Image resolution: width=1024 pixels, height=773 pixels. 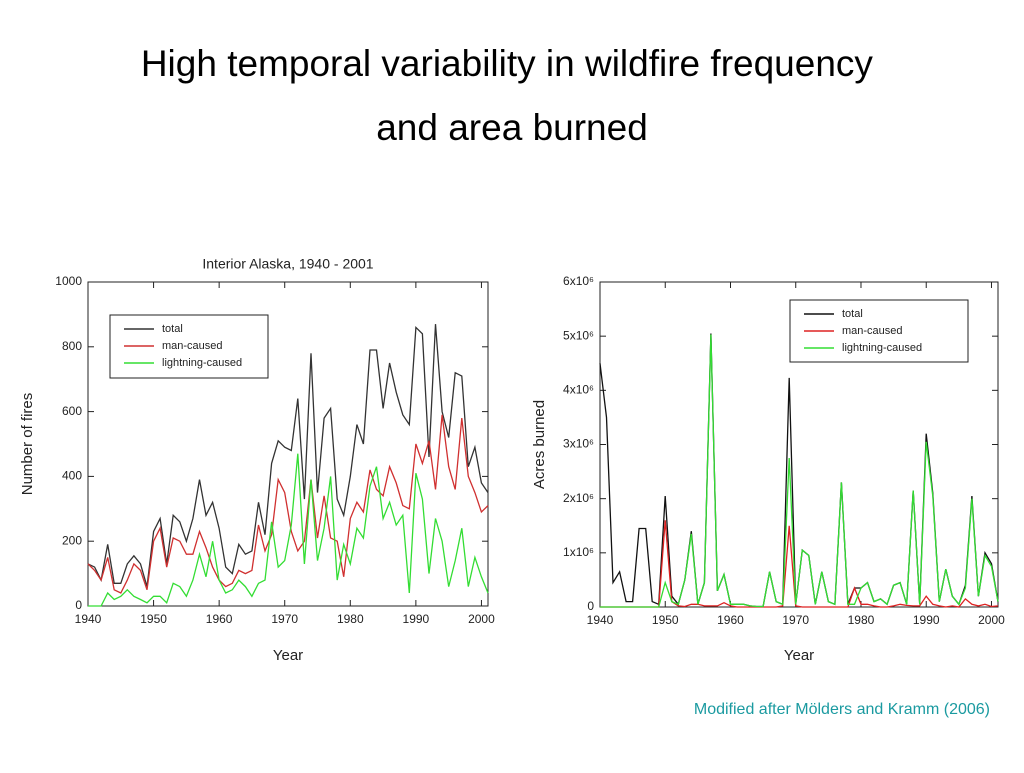 I want to click on footnote: Modified after Mölders and Kramm (2006), so click(x=842, y=709).